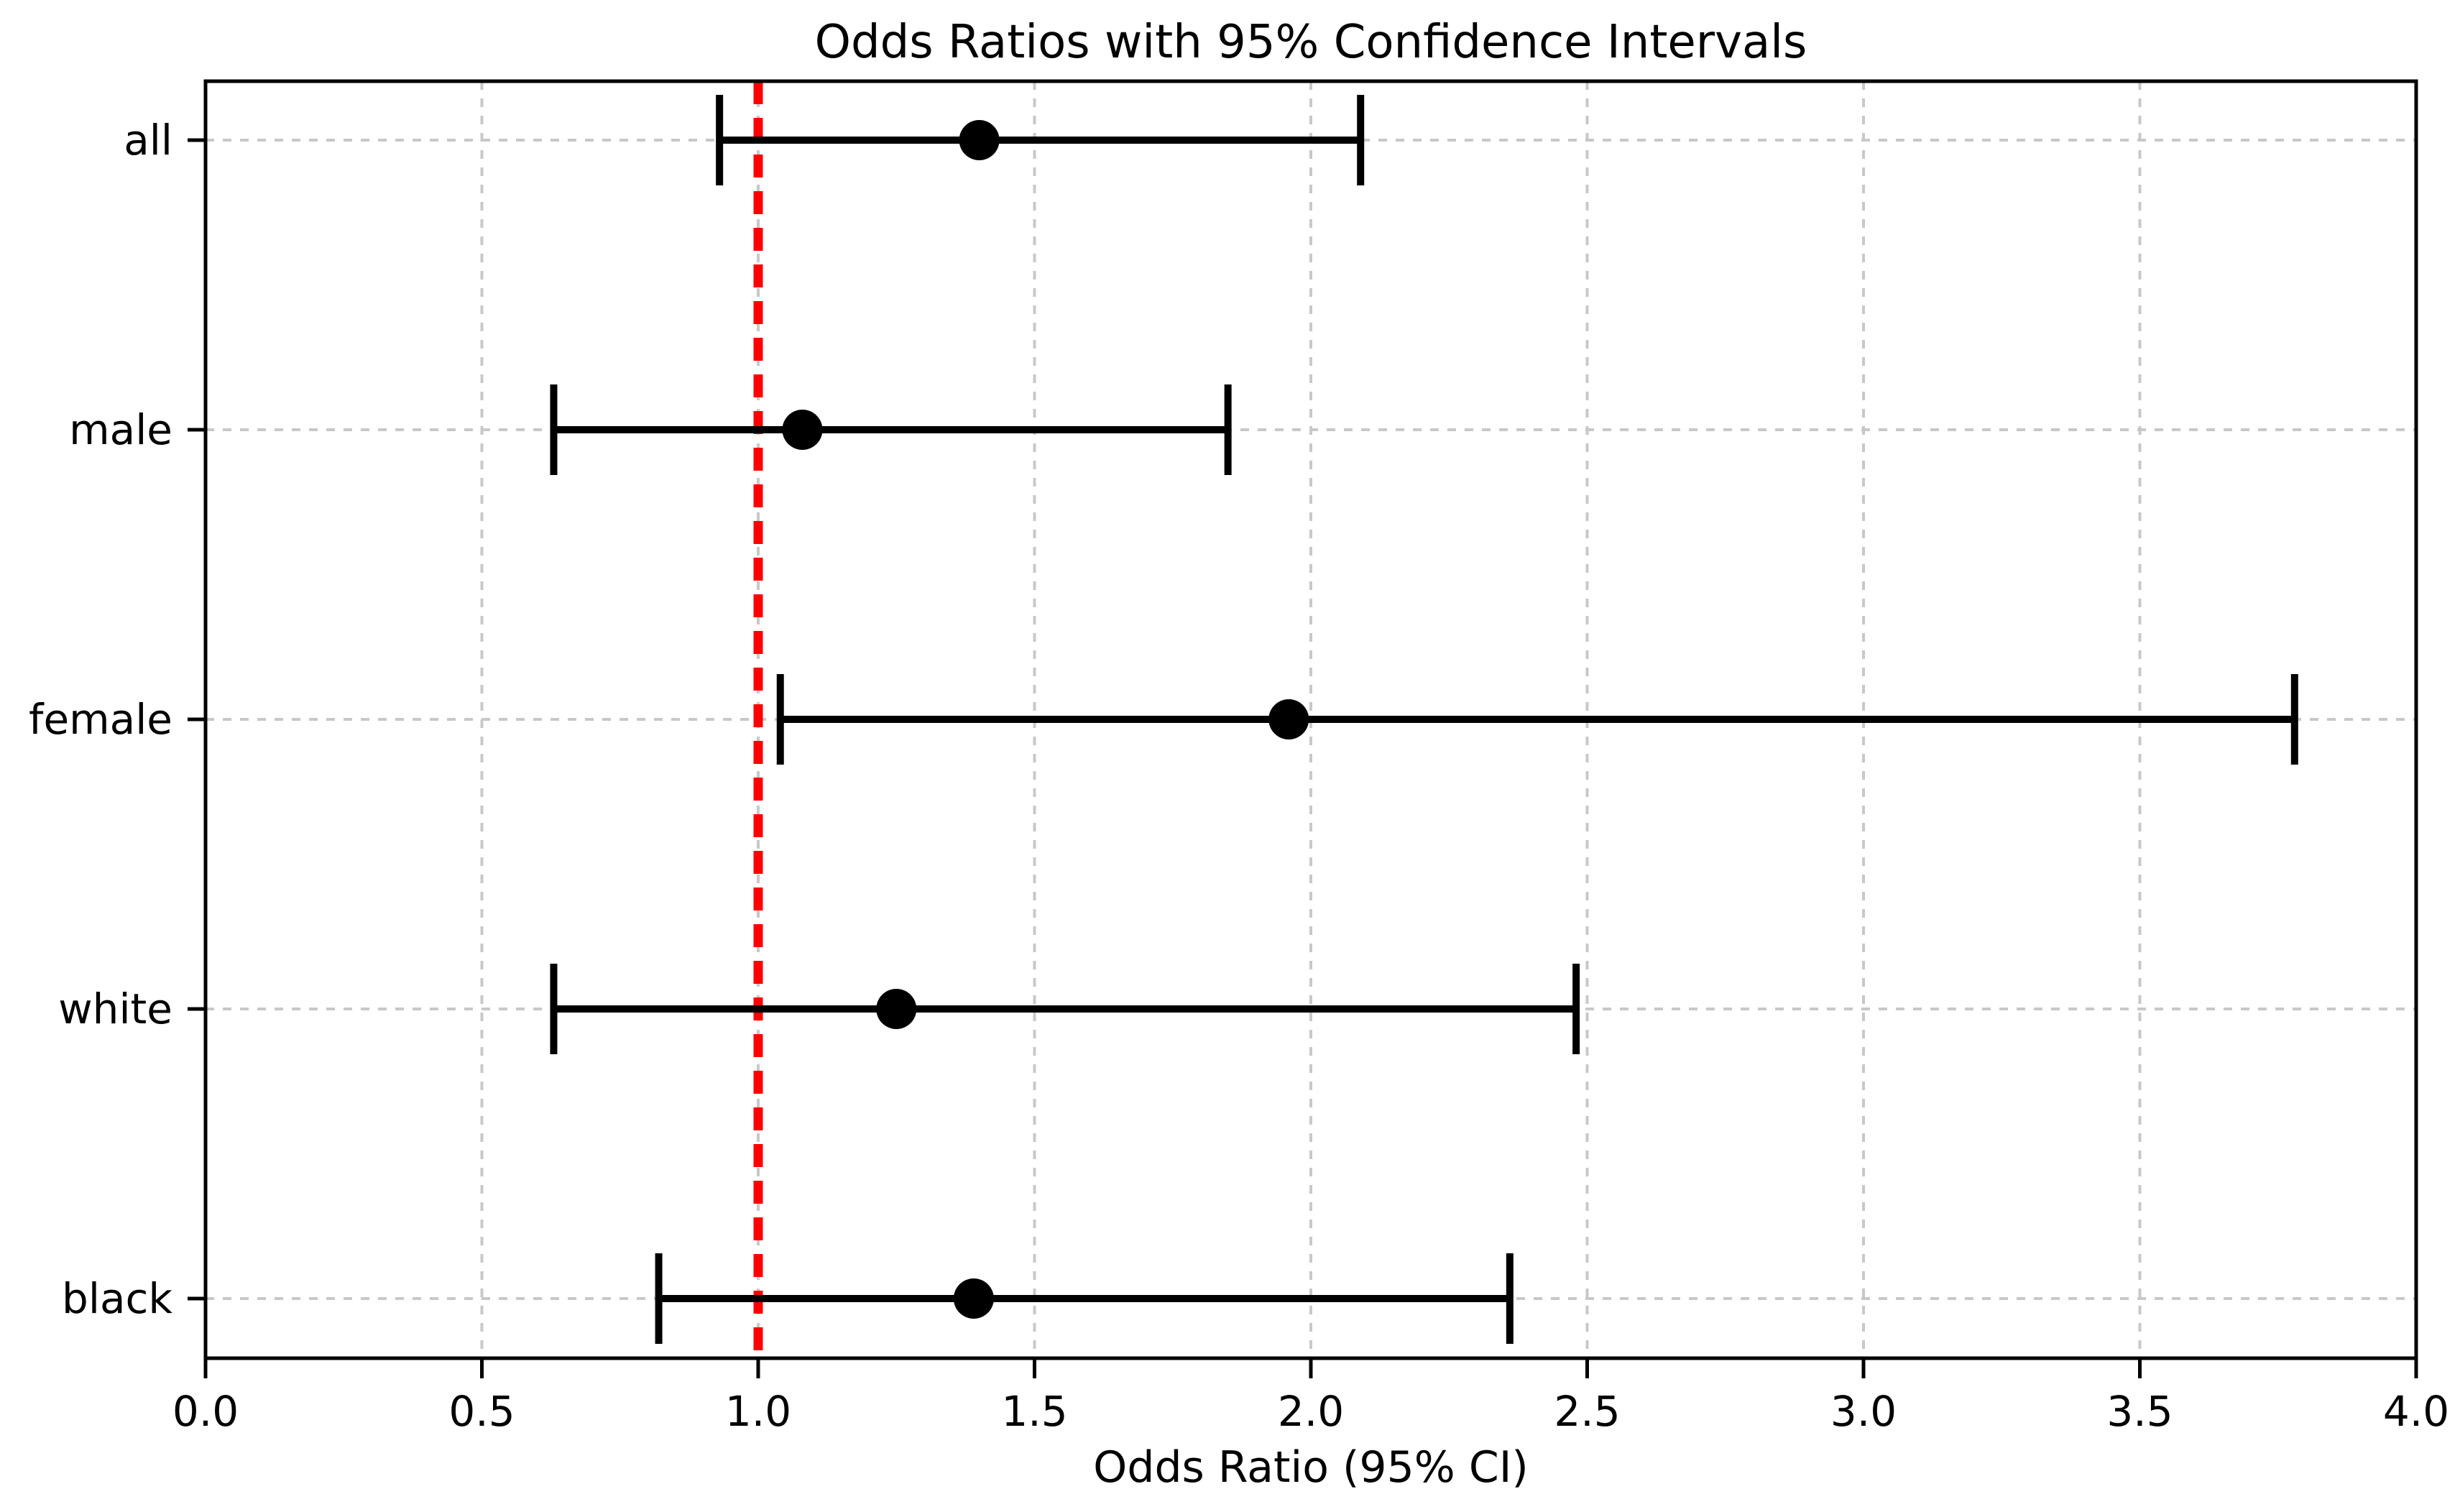 Image resolution: width=2460 pixels, height=1512 pixels. What do you see at coordinates (2139, 1412) in the screenshot?
I see `x-tick-label: 3.5` at bounding box center [2139, 1412].